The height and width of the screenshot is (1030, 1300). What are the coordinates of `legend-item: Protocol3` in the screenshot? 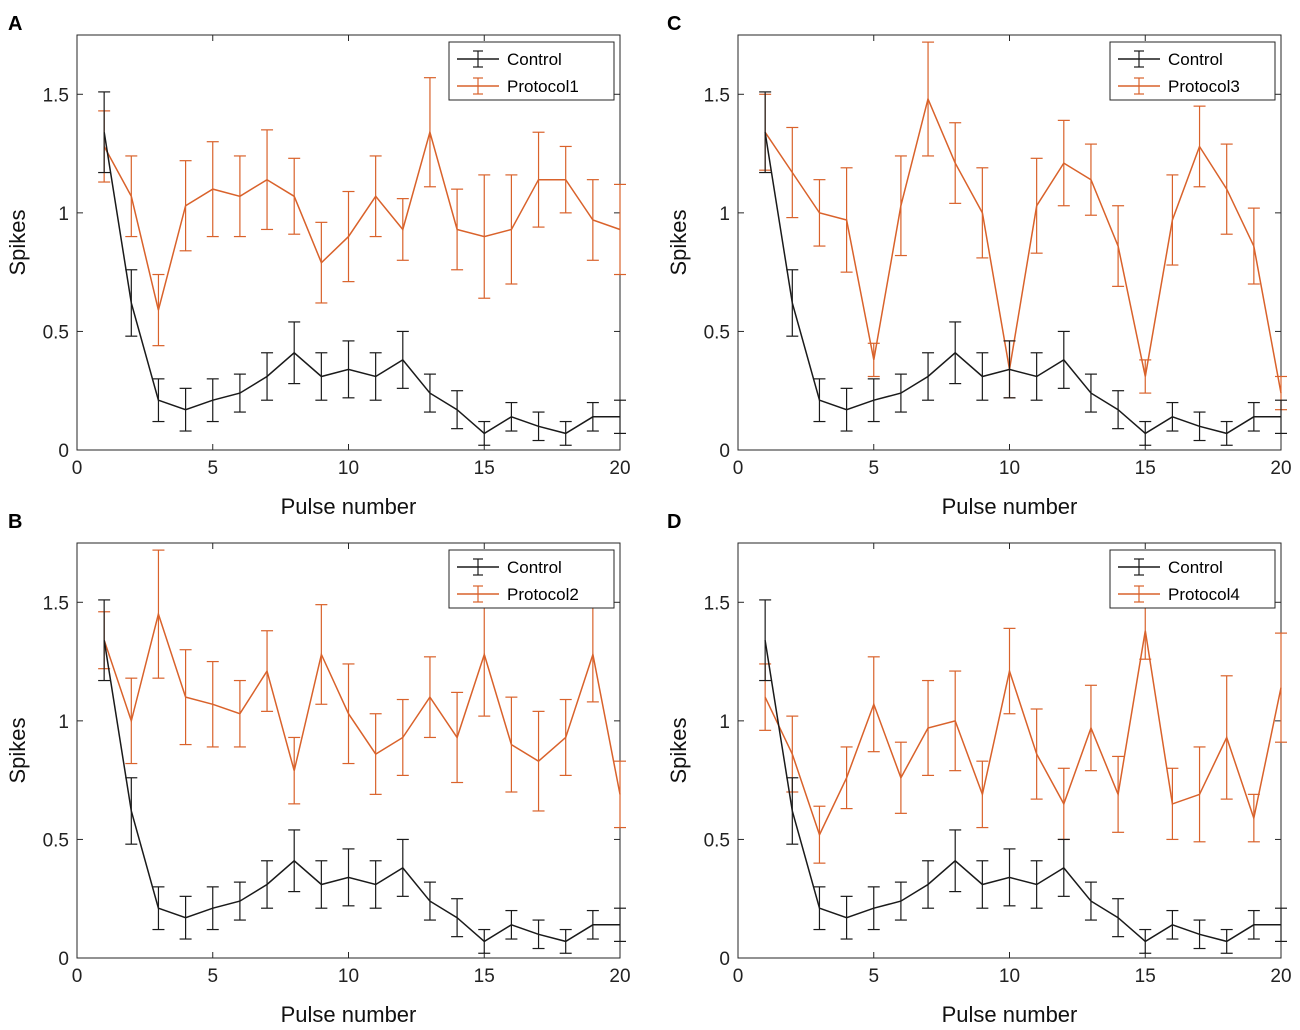 It's located at (1179, 86).